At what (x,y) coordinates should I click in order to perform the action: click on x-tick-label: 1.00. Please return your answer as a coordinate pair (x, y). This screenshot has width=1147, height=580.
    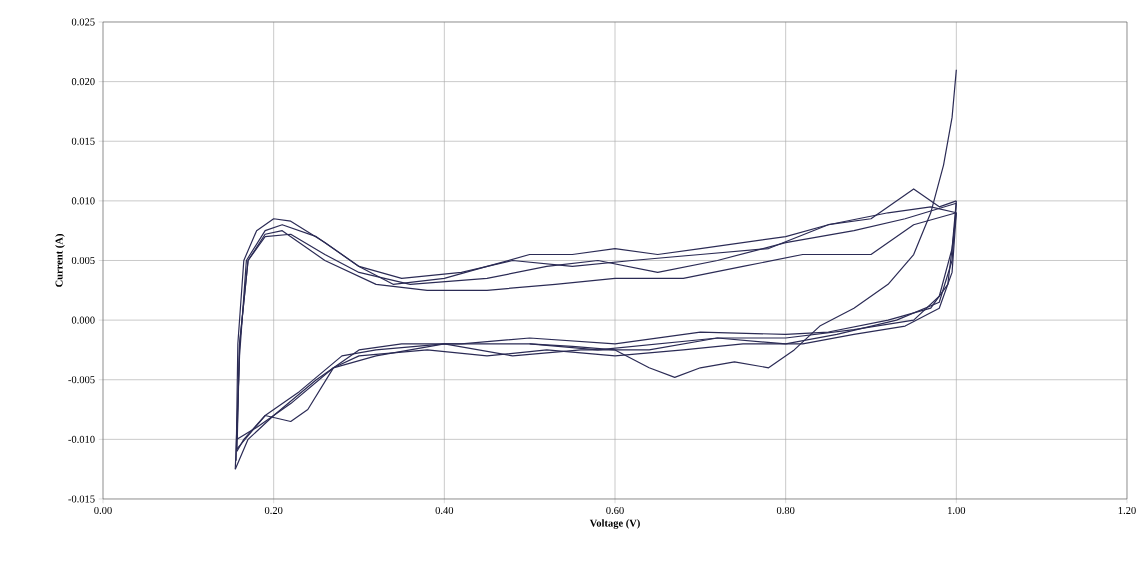
    Looking at the image, I should click on (957, 510).